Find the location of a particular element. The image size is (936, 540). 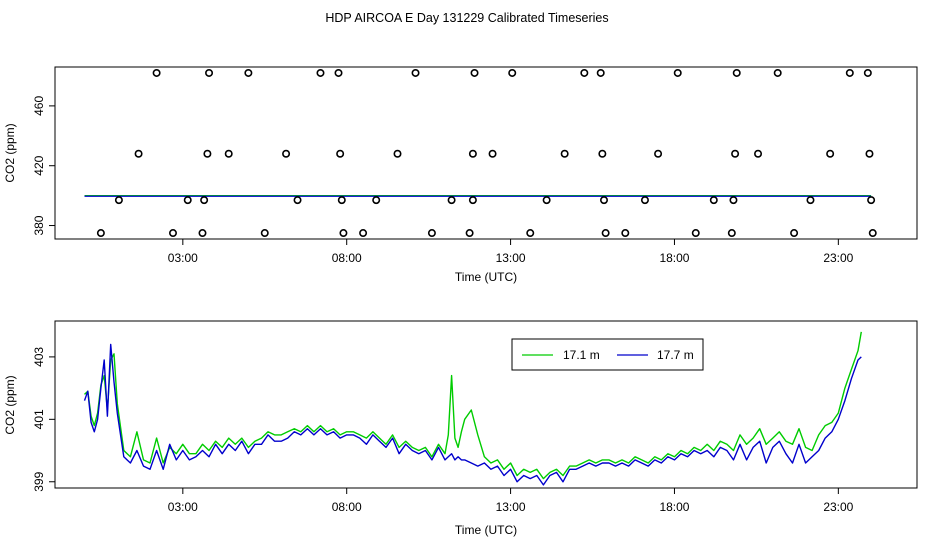

bottom-y-axis-label: CO2 (ppm) is located at coordinates (10, 404).